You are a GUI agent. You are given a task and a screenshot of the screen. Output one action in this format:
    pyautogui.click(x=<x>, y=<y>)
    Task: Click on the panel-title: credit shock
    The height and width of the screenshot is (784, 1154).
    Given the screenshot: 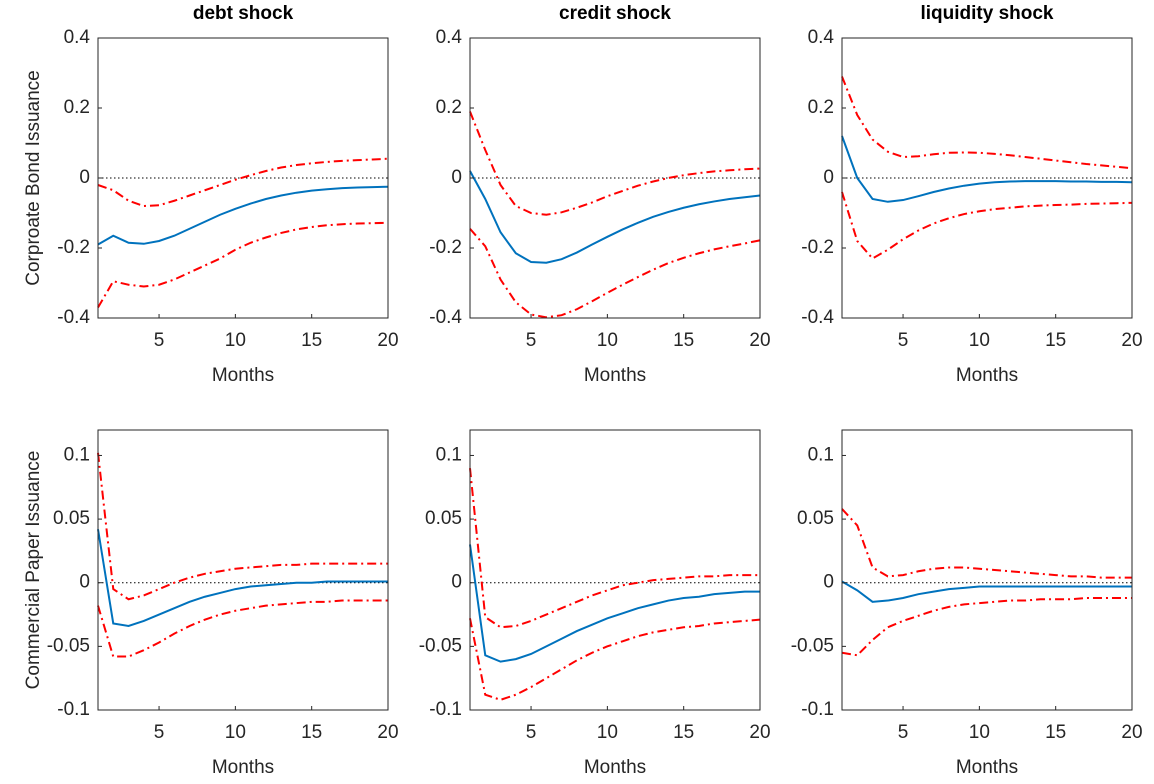 What is the action you would take?
    pyautogui.click(x=615, y=13)
    